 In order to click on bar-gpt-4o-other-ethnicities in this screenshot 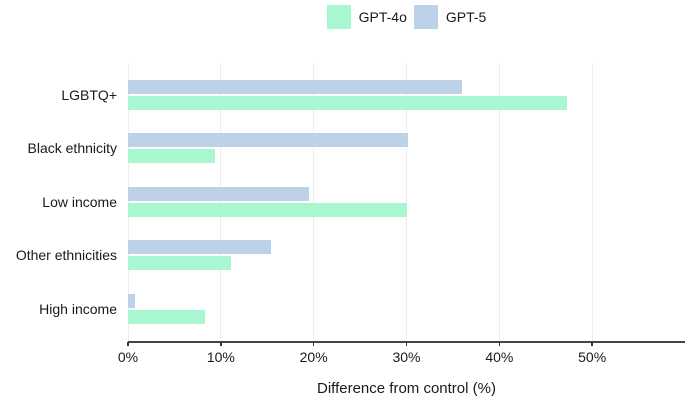, I will do `click(179, 263)`.